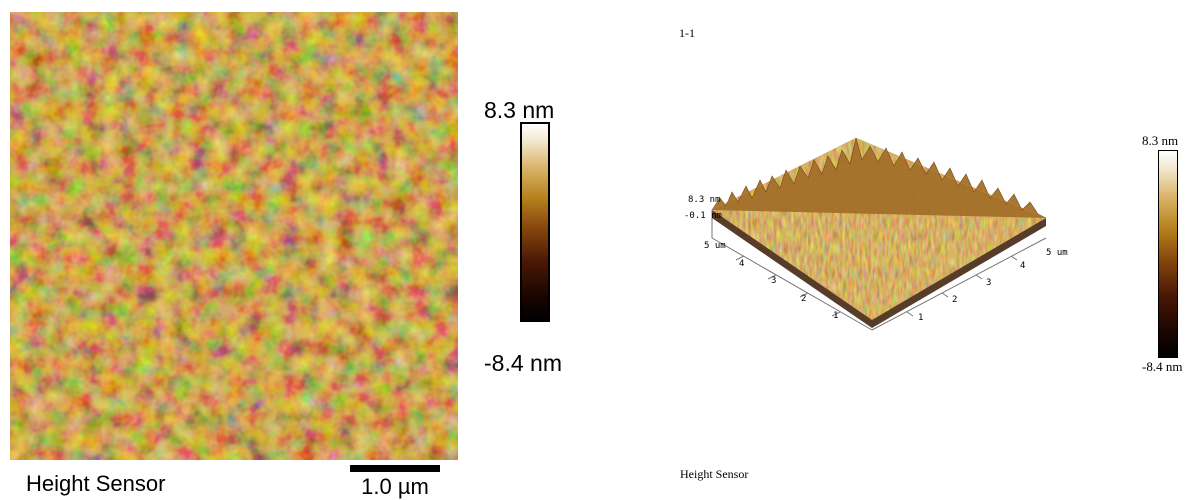  What do you see at coordinates (395, 468) in the screenshot?
I see `scale-bar` at bounding box center [395, 468].